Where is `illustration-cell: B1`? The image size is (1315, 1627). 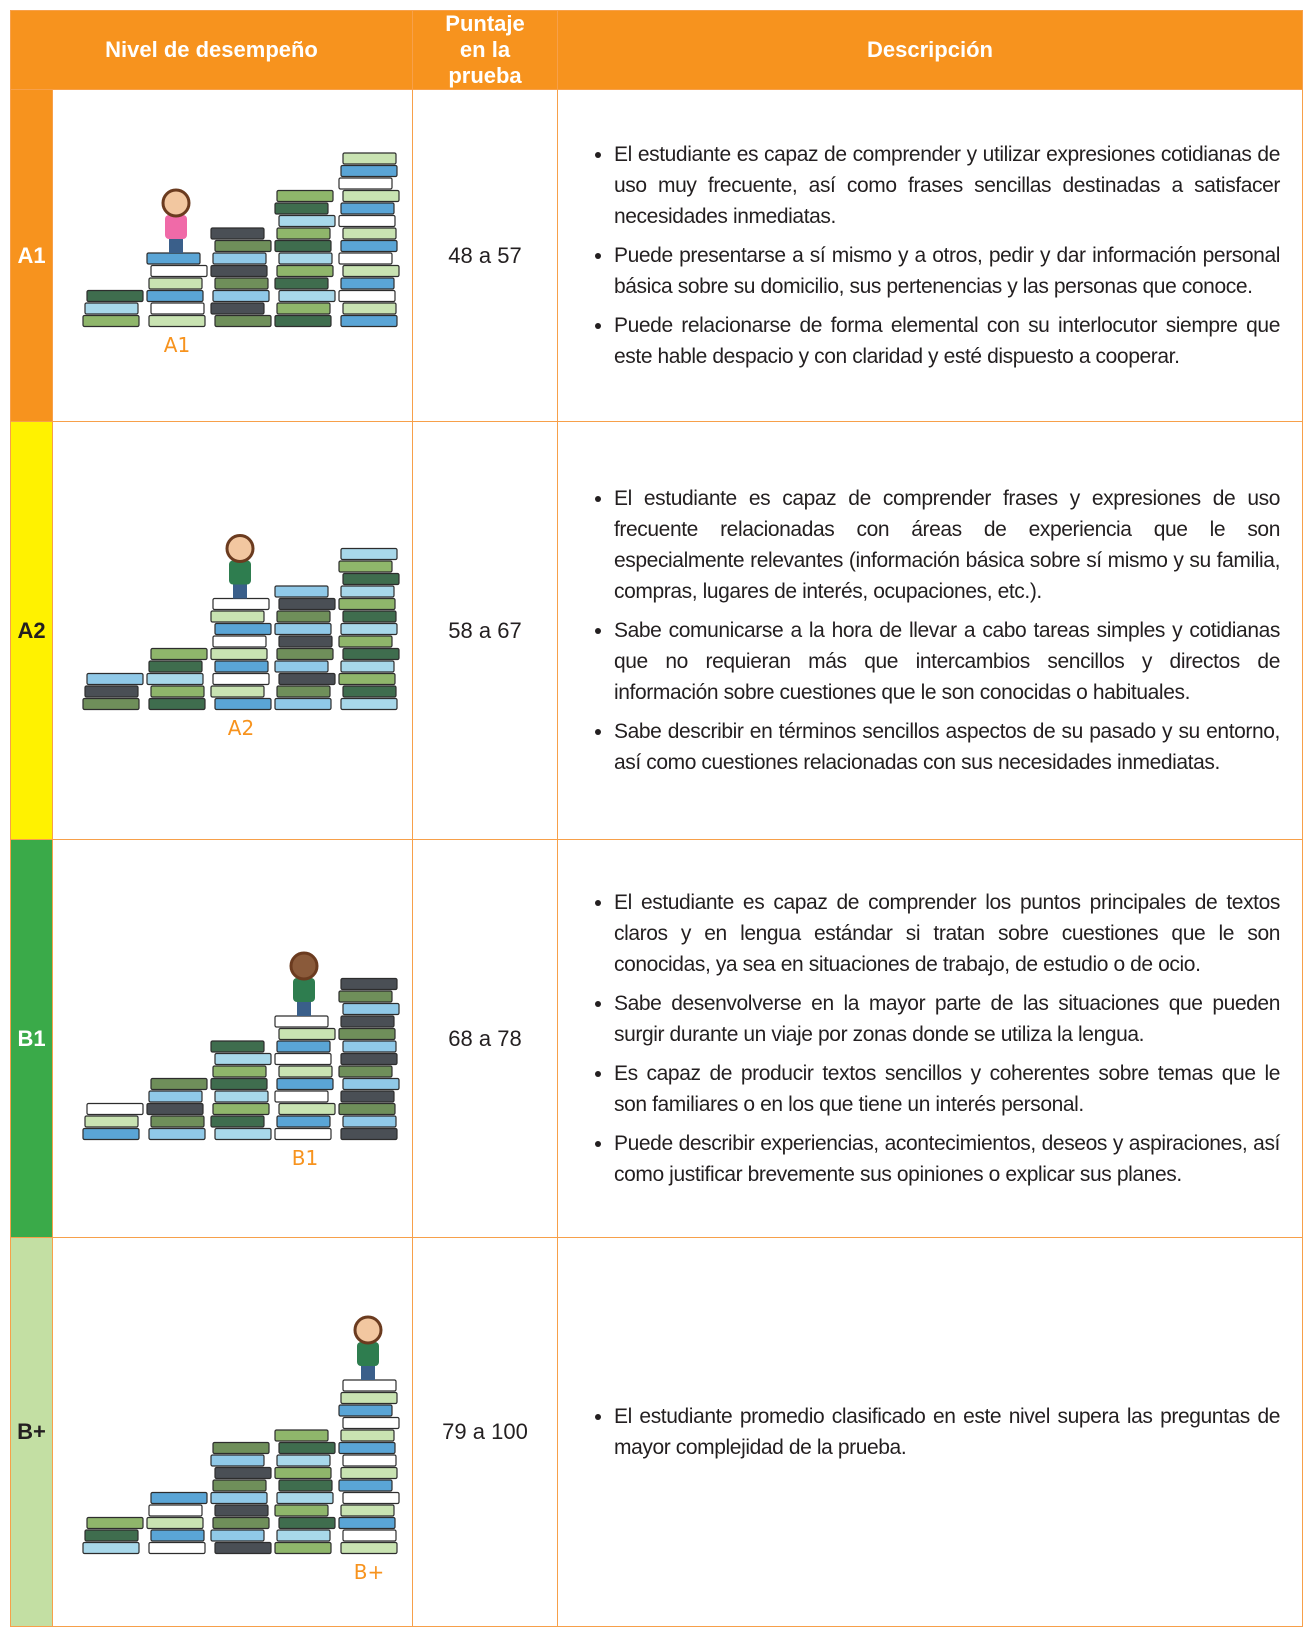 illustration-cell: B1 is located at coordinates (232, 1038).